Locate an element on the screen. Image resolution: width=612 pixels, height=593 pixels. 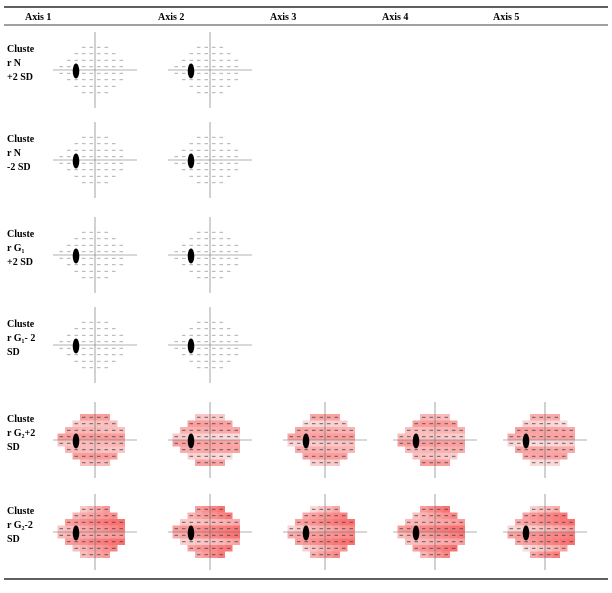
column-header: Axis 1 is located at coordinates (38, 17).